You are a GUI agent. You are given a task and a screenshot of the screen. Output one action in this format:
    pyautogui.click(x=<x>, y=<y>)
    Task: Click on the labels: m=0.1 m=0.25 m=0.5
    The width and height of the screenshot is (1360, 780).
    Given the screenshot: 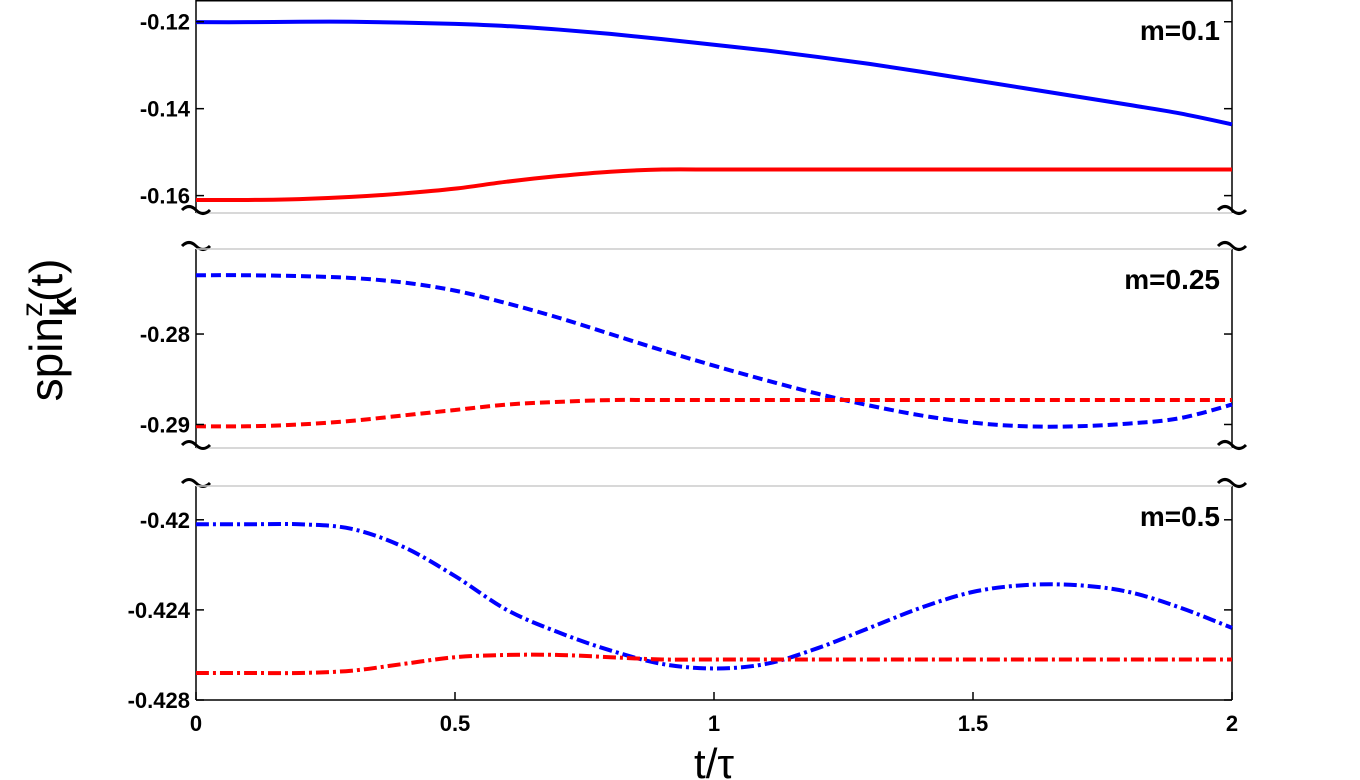 What is the action you would take?
    pyautogui.click(x=1172, y=273)
    